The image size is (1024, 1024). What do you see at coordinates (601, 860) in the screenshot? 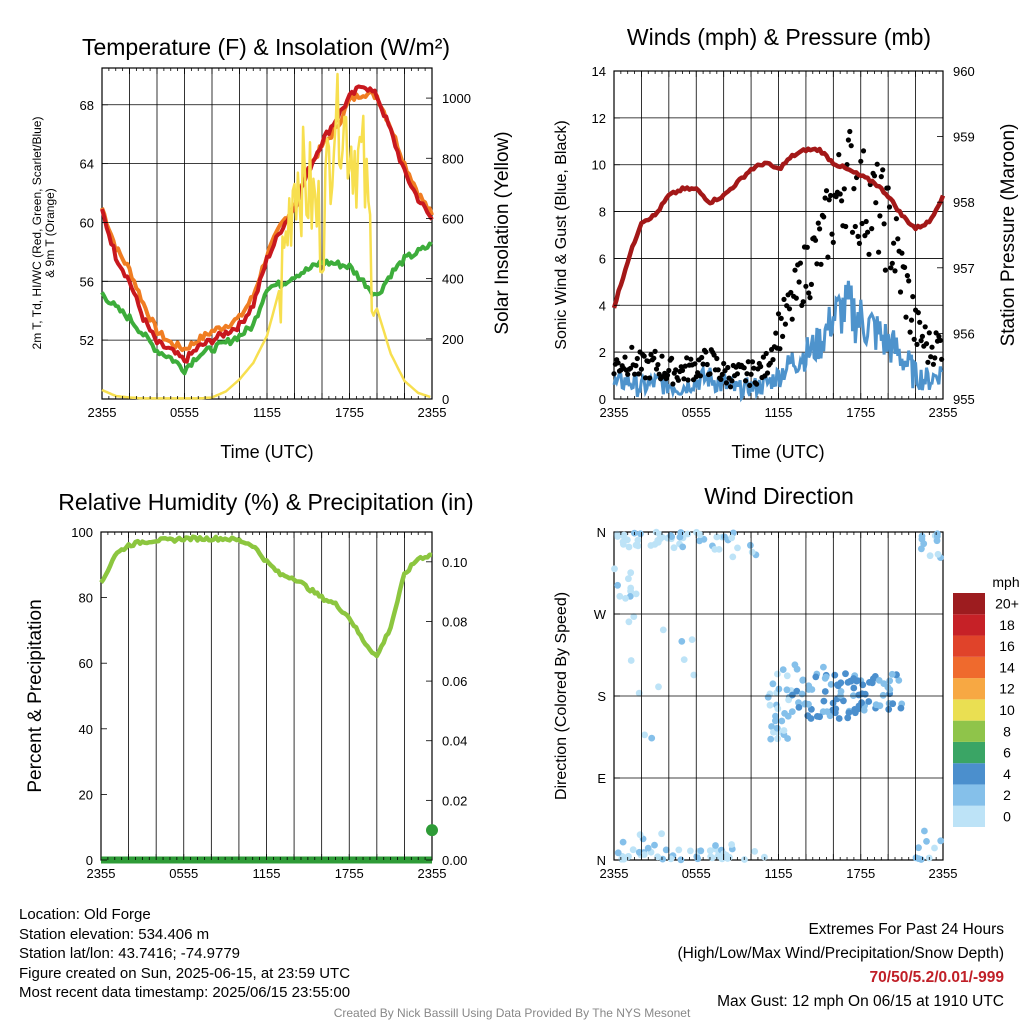
I see `direction-ytick-label: N` at bounding box center [601, 860].